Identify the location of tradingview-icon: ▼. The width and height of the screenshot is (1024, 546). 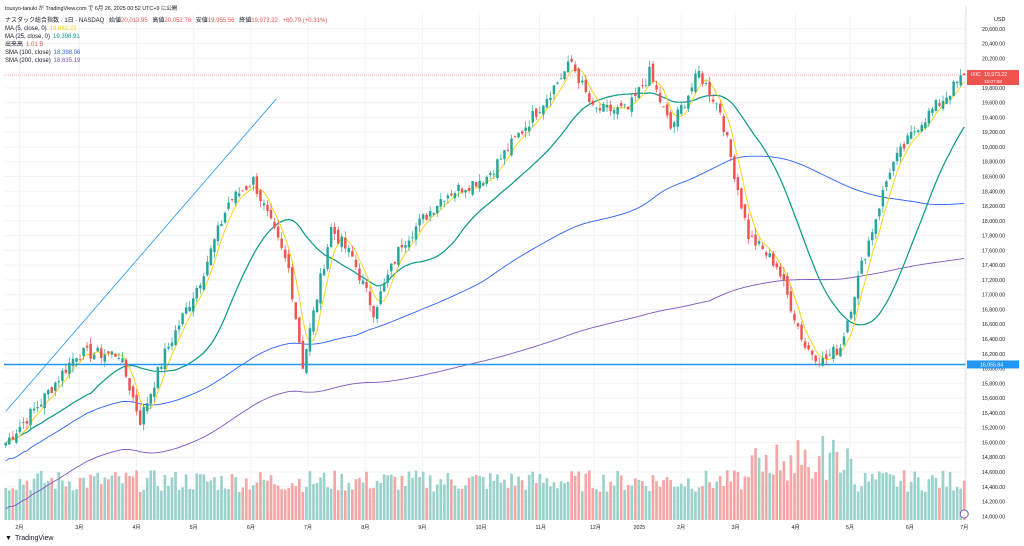
(8, 538).